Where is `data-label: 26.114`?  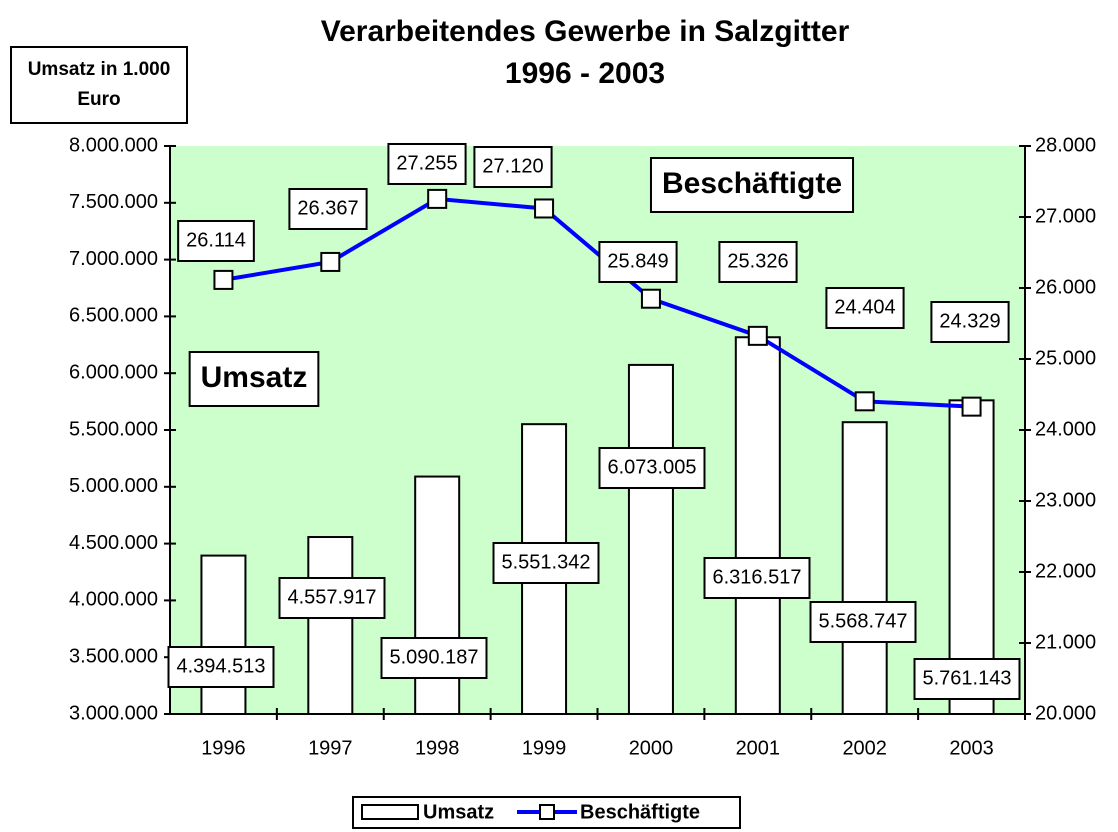 data-label: 26.114 is located at coordinates (216, 240).